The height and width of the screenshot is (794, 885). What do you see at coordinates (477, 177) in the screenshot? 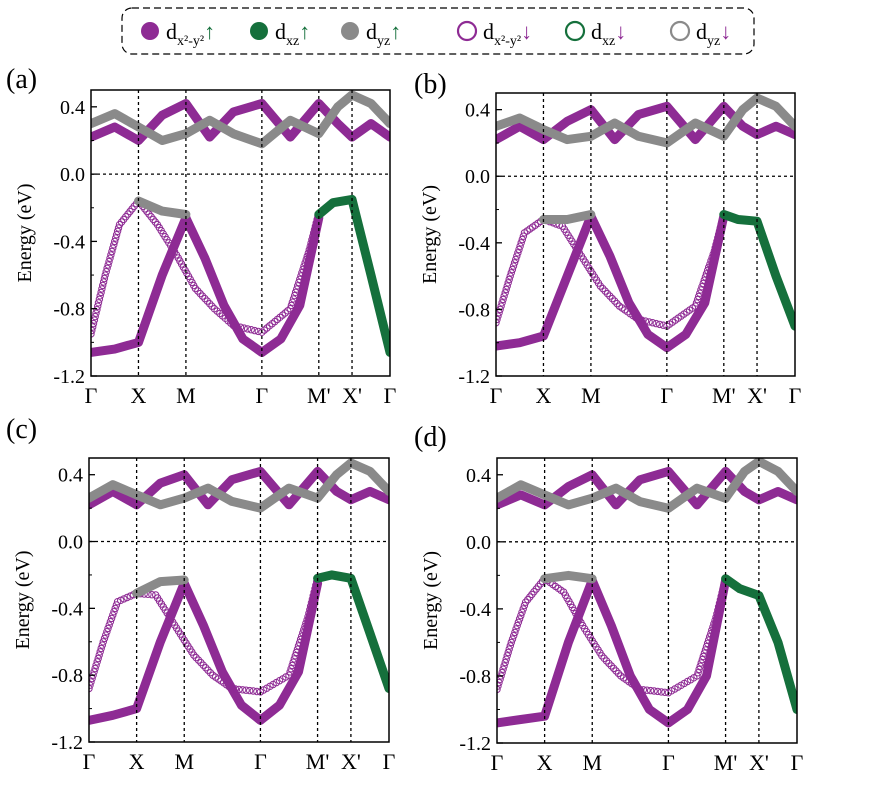
I see `y-tick-label: 0.0` at bounding box center [477, 177].